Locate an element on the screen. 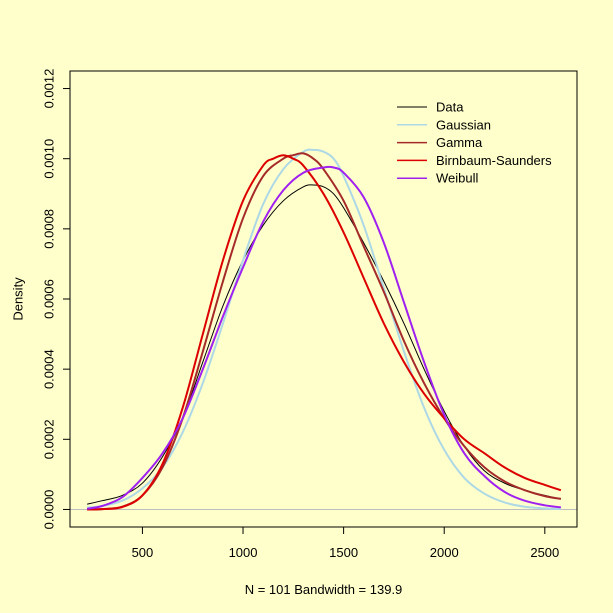 This screenshot has height=613, width=613. x-tick-label: 500 is located at coordinates (143, 552).